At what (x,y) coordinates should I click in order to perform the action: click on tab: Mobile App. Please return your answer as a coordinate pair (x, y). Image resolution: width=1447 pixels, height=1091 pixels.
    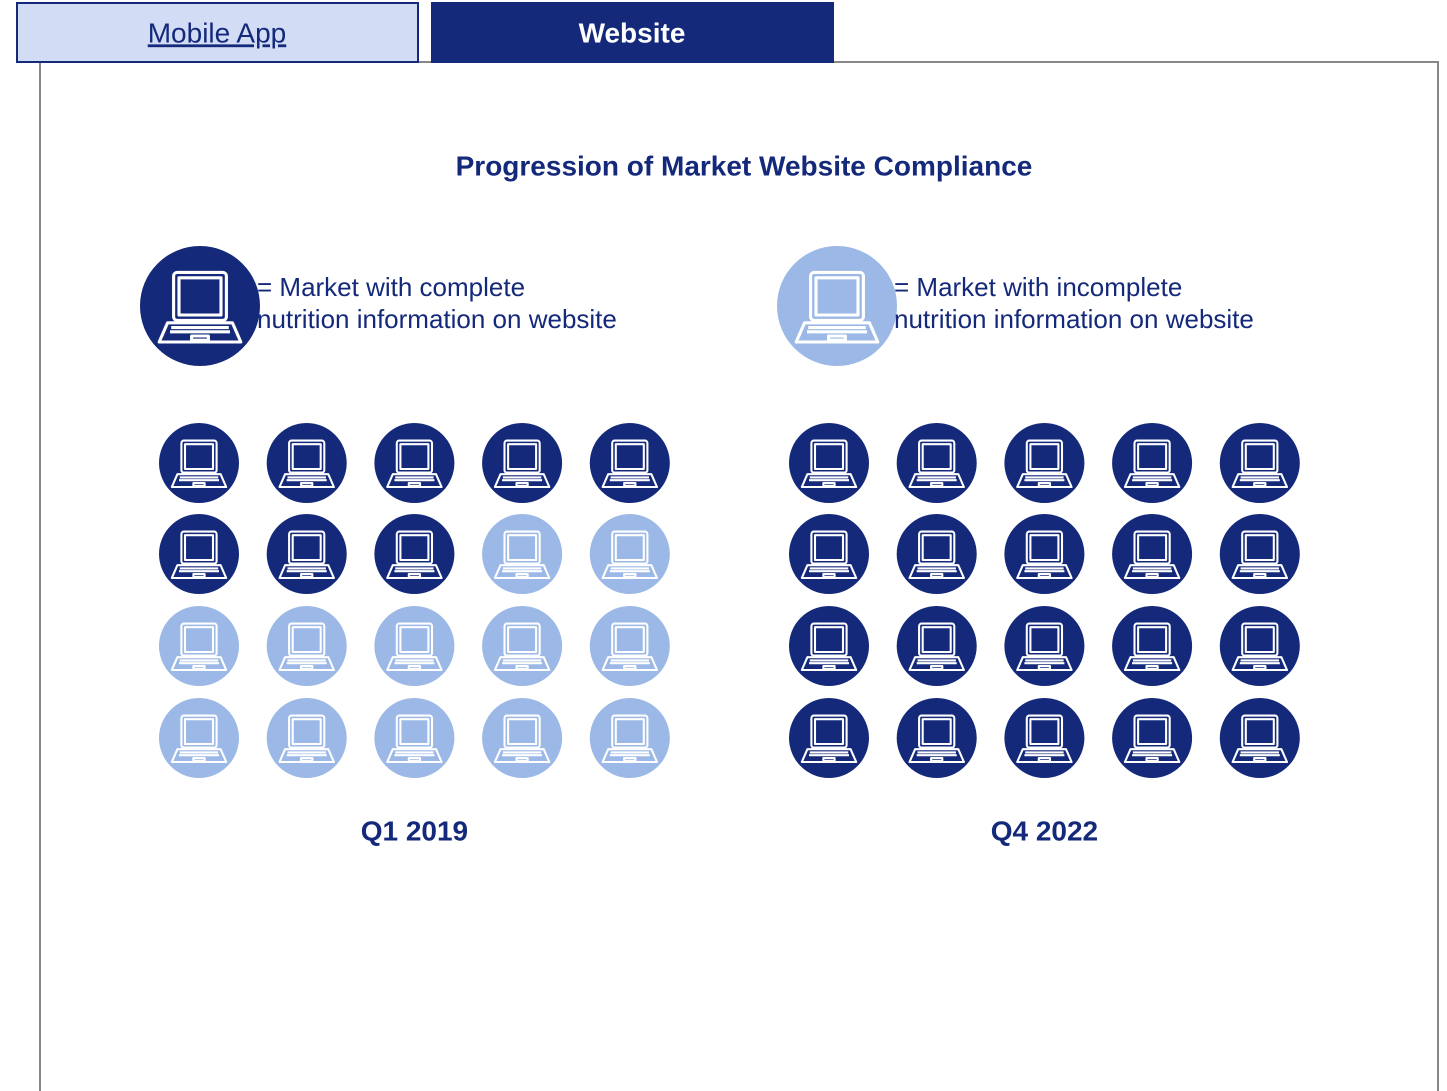
    Looking at the image, I should click on (217, 32).